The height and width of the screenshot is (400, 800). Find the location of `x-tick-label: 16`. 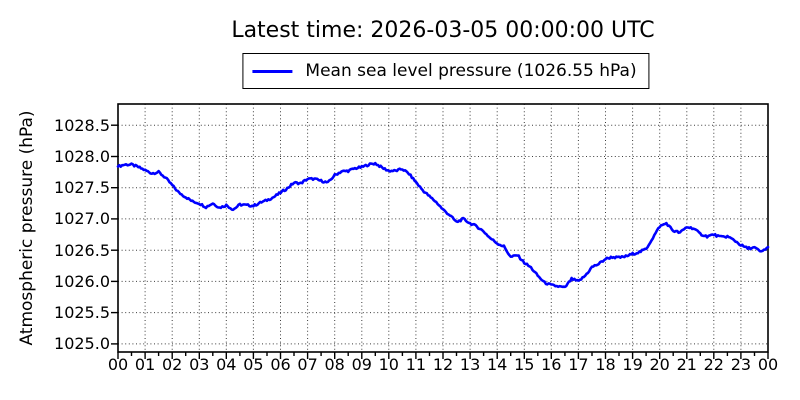

x-tick-label: 16 is located at coordinates (551, 364).